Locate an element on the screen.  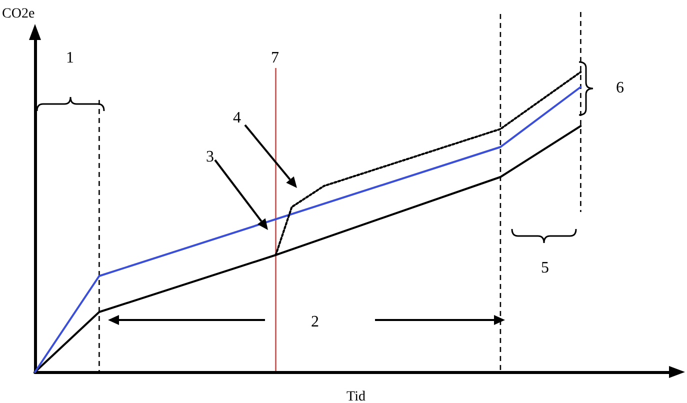
y-axis-title: CO2e is located at coordinates (18, 14).